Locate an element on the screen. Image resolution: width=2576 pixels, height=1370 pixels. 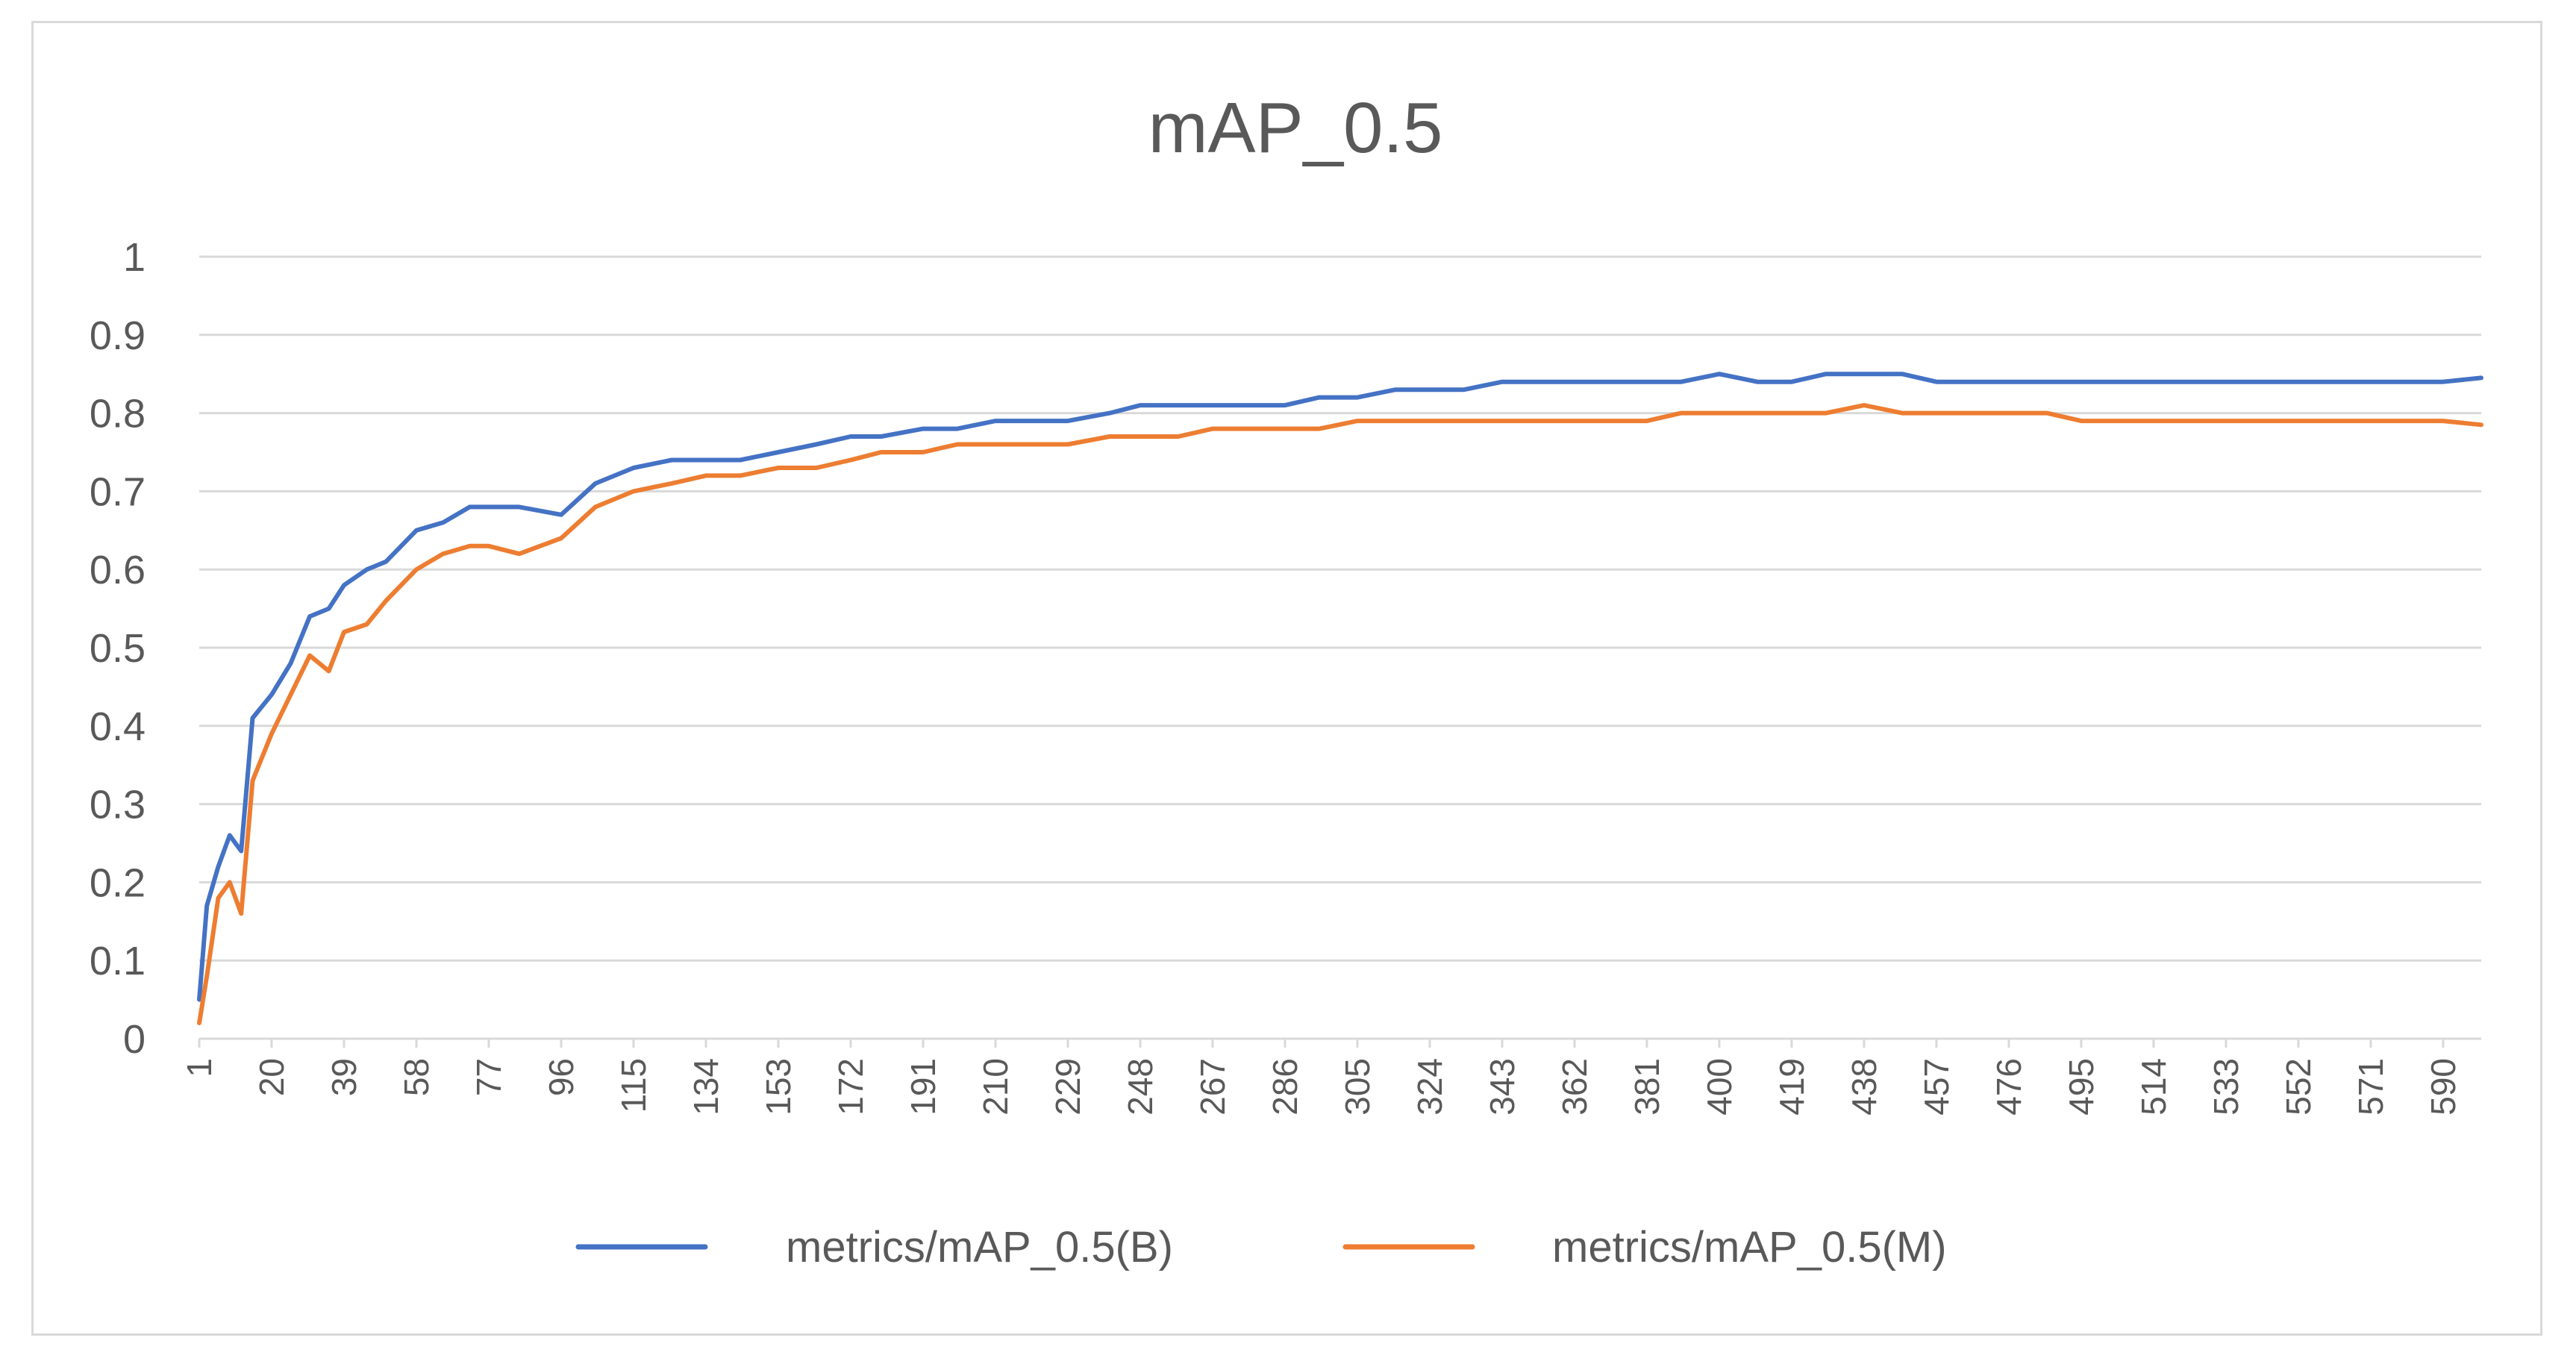
x-tick-label: 305 is located at coordinates (1357, 1087).